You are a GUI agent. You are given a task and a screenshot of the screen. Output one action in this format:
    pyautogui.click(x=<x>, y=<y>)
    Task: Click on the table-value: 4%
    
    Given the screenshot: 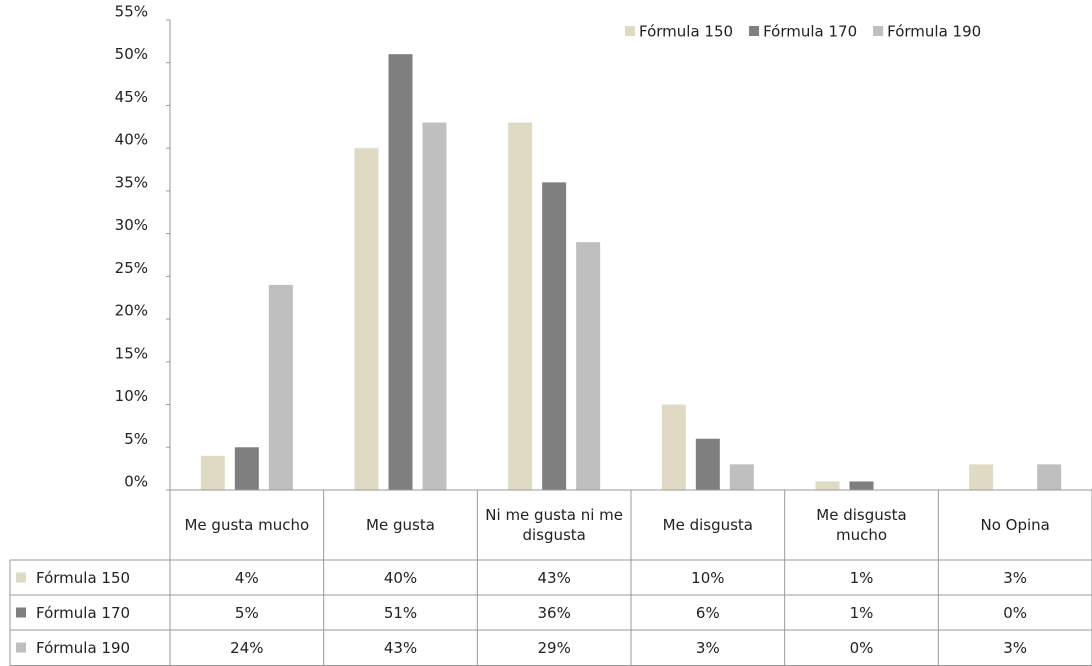 What is the action you would take?
    pyautogui.click(x=246, y=577)
    